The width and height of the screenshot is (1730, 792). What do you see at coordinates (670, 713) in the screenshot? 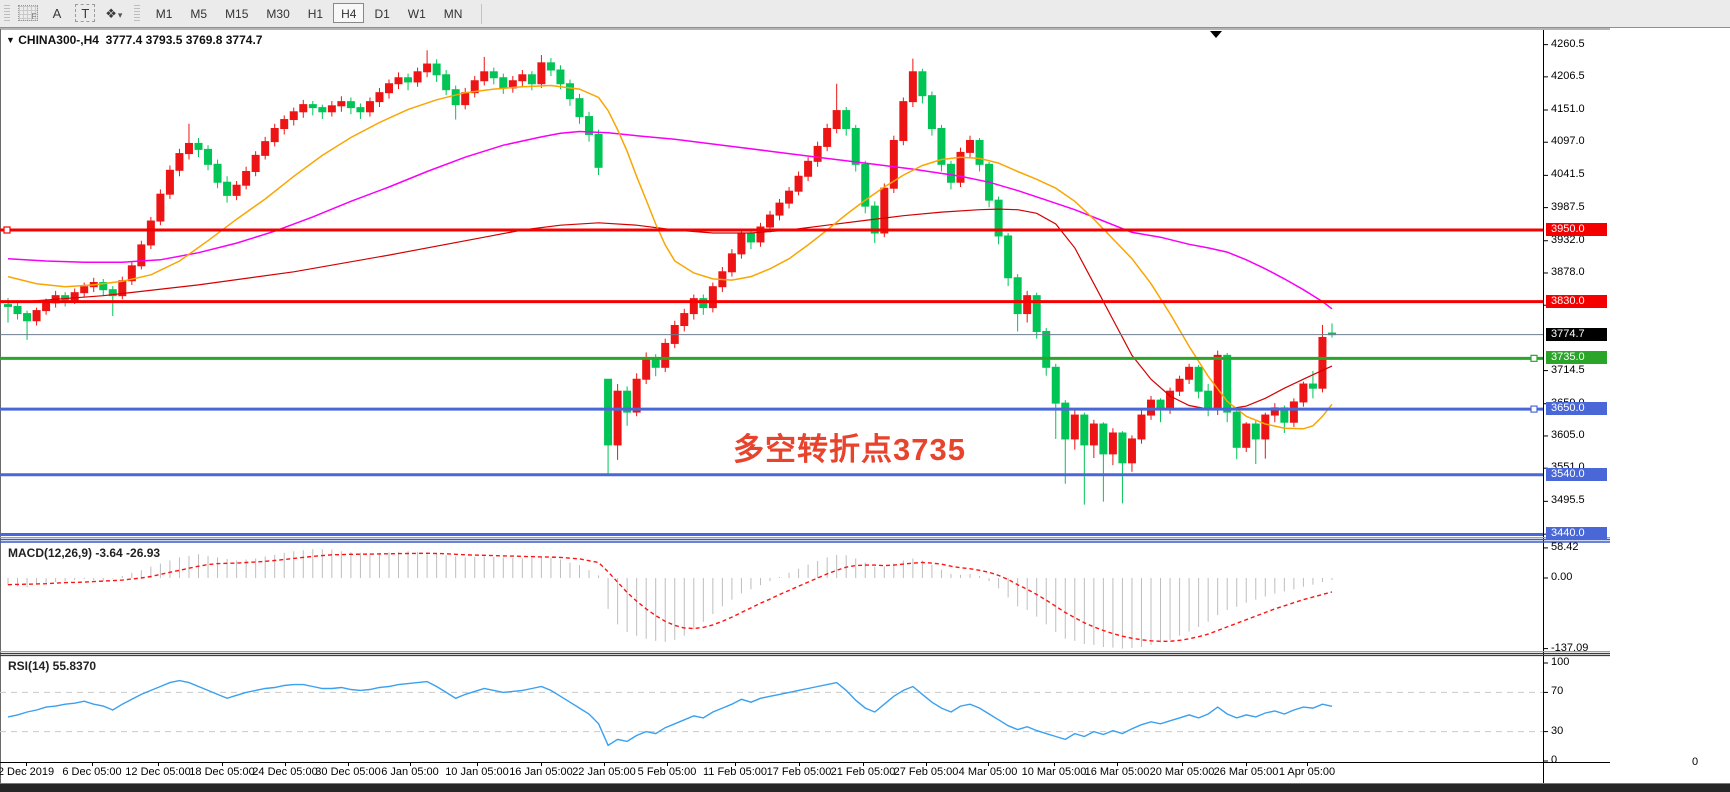
I see `rsi-line` at bounding box center [670, 713].